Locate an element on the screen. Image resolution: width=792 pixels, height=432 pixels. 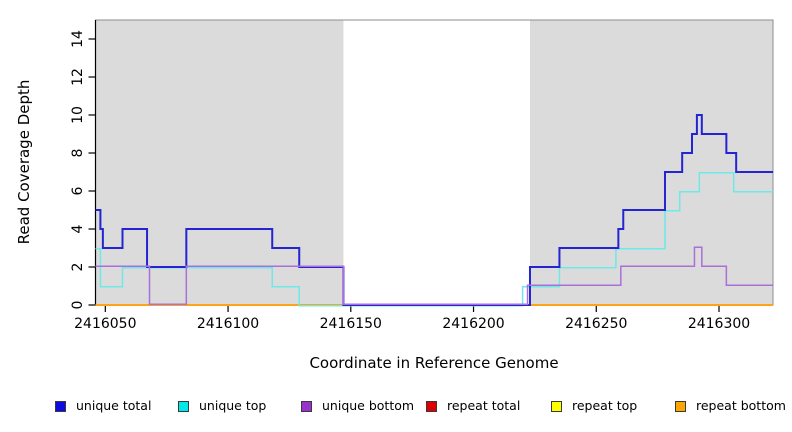
y-tick-label: 2 is located at coordinates (78, 267).